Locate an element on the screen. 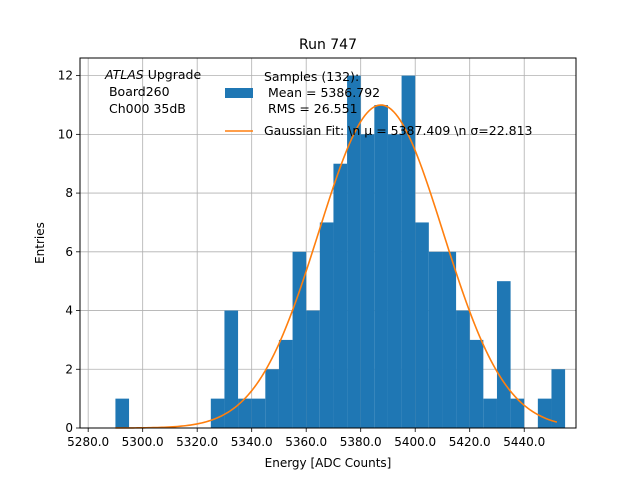 The height and width of the screenshot is (480, 640). x-tick-label: 5360.0 is located at coordinates (306, 442).